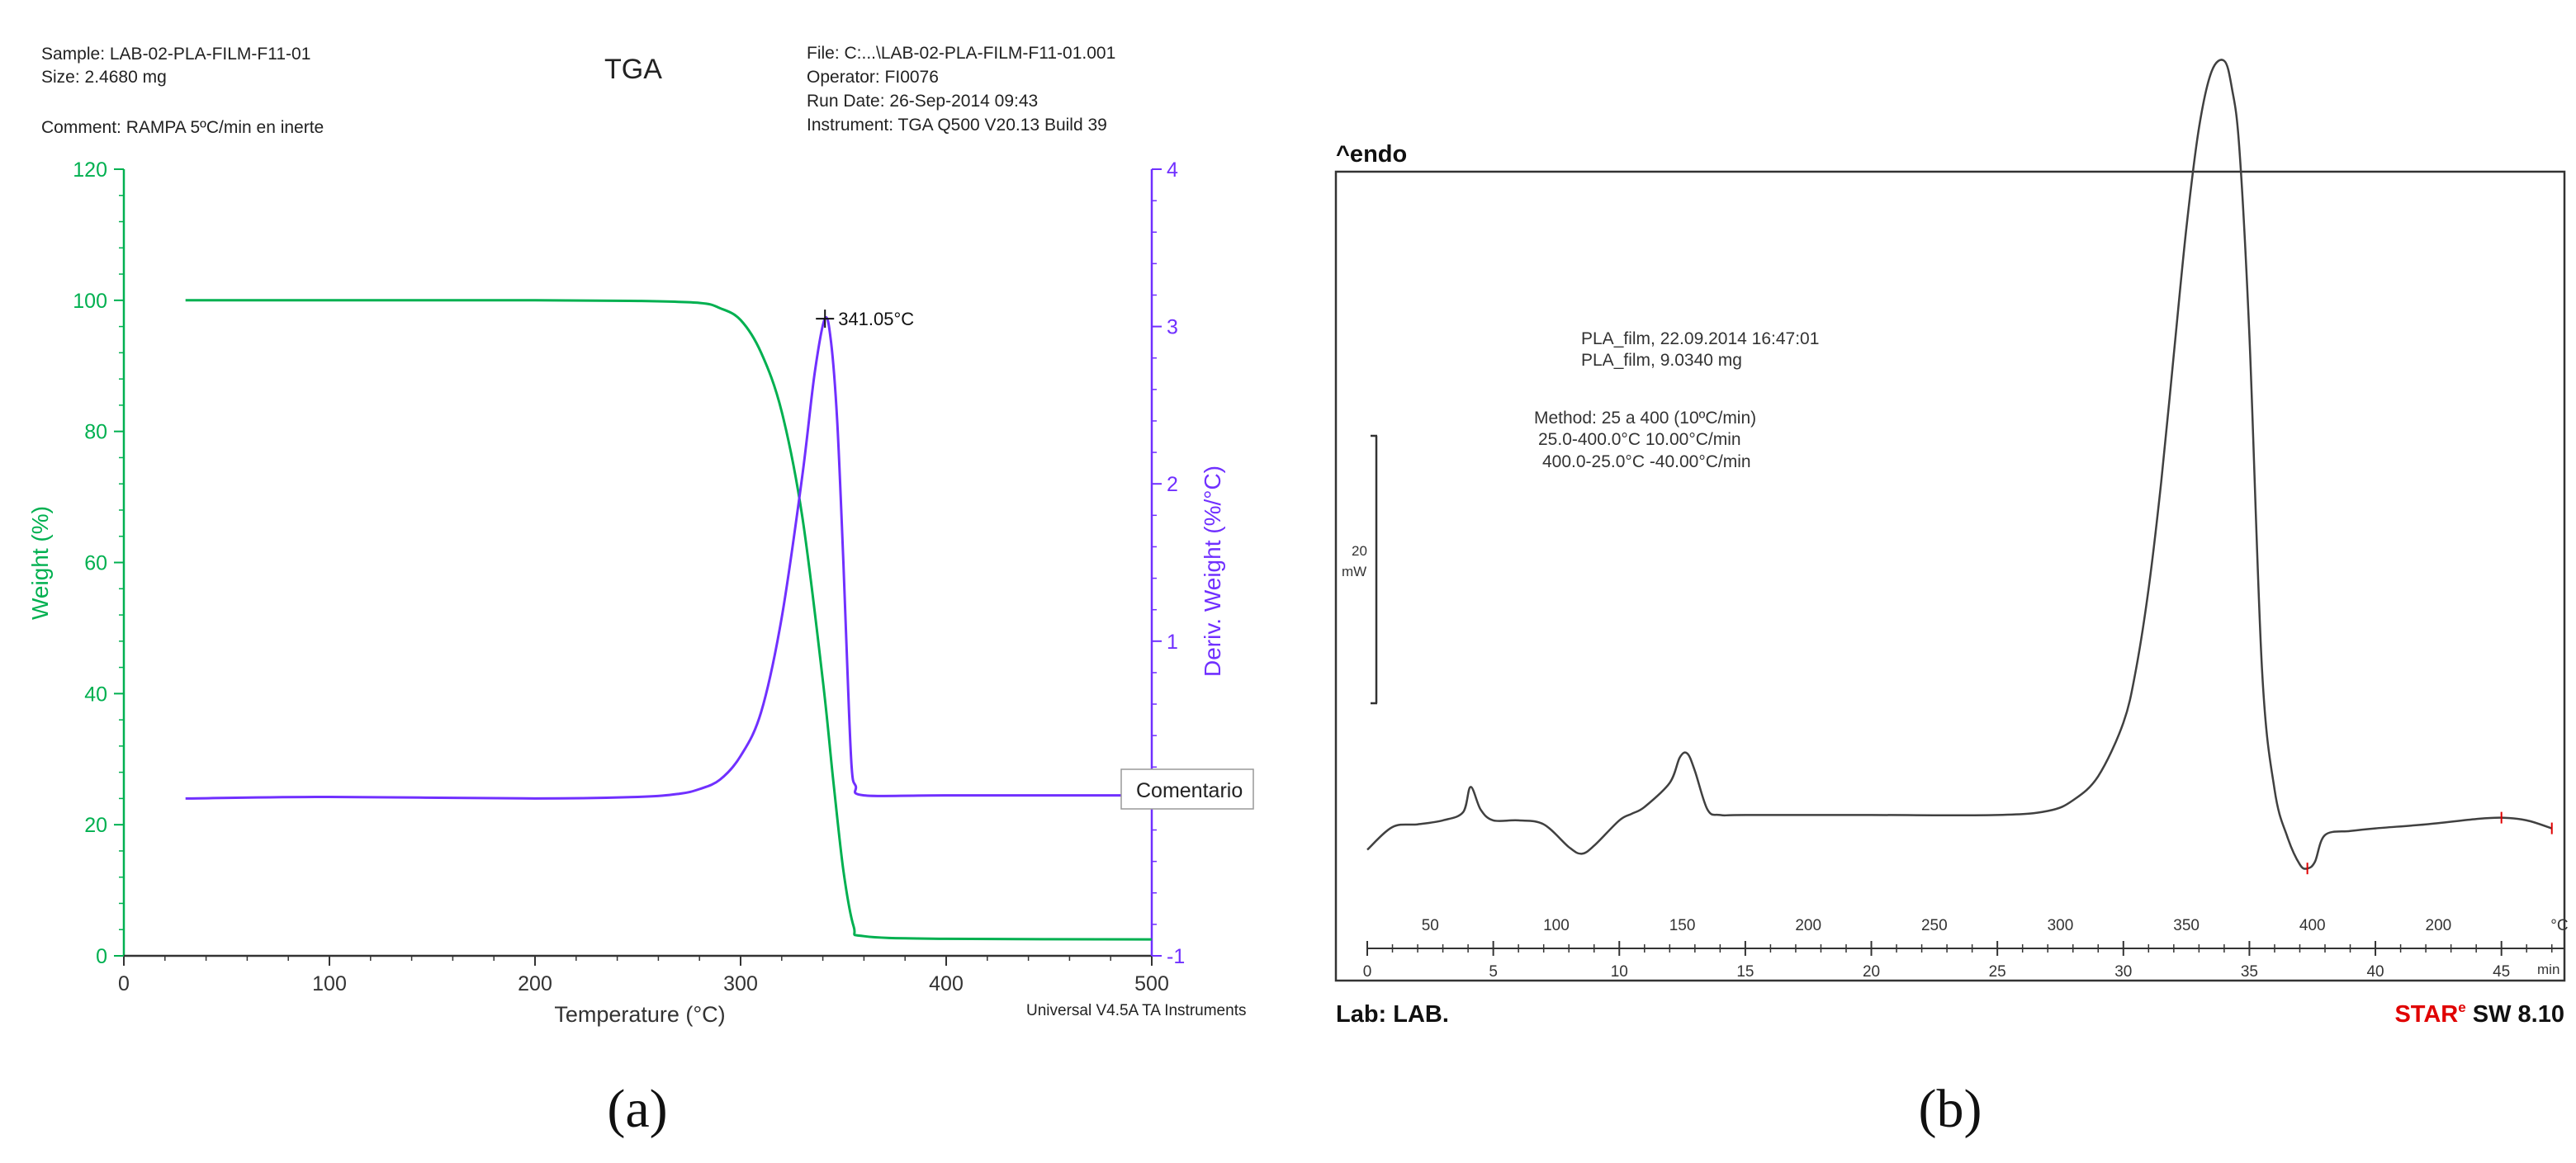 The image size is (2576, 1163). What do you see at coordinates (922, 101) in the screenshot?
I see `tga-run-date-text: Run Date: 26-Sep-2014 09:43` at bounding box center [922, 101].